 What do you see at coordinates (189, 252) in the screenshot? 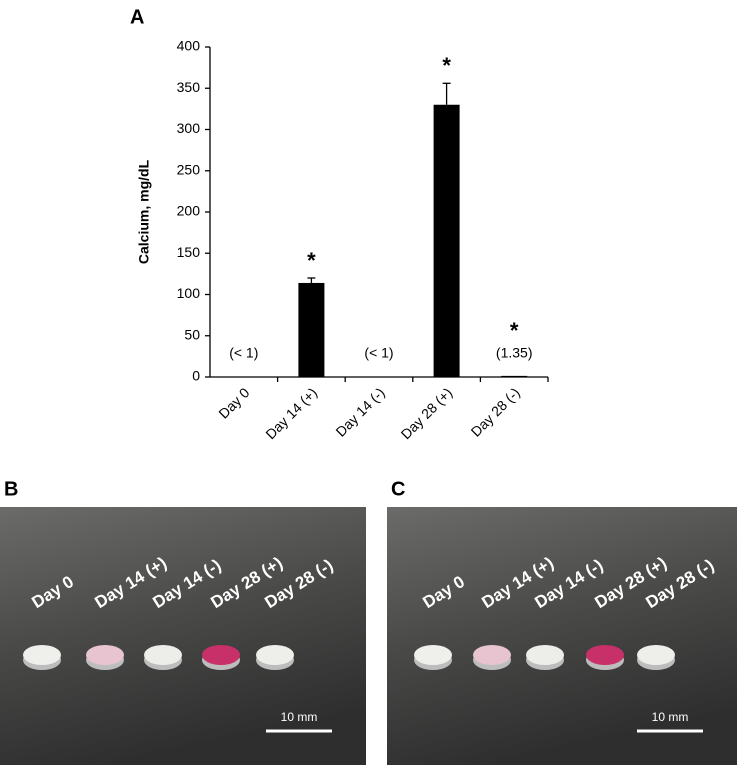
I see `y-tick-label: 150` at bounding box center [189, 252].